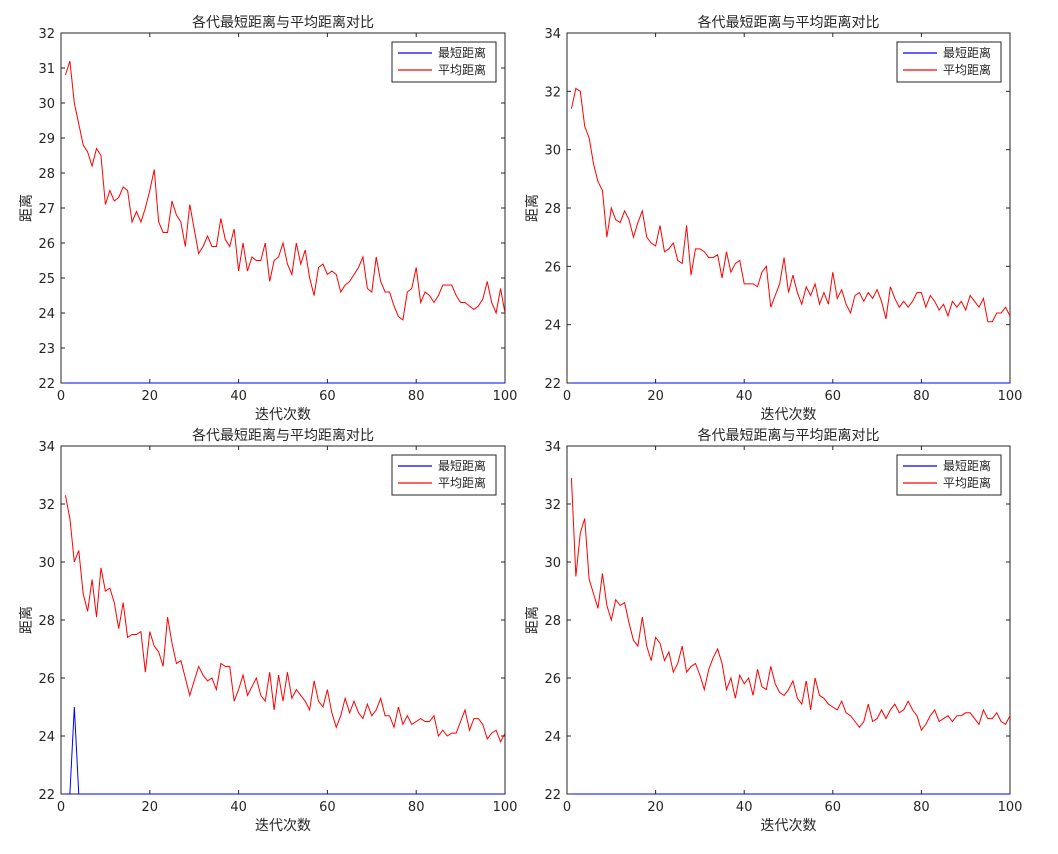  I want to click on y-tick-label: 23, so click(46, 349).